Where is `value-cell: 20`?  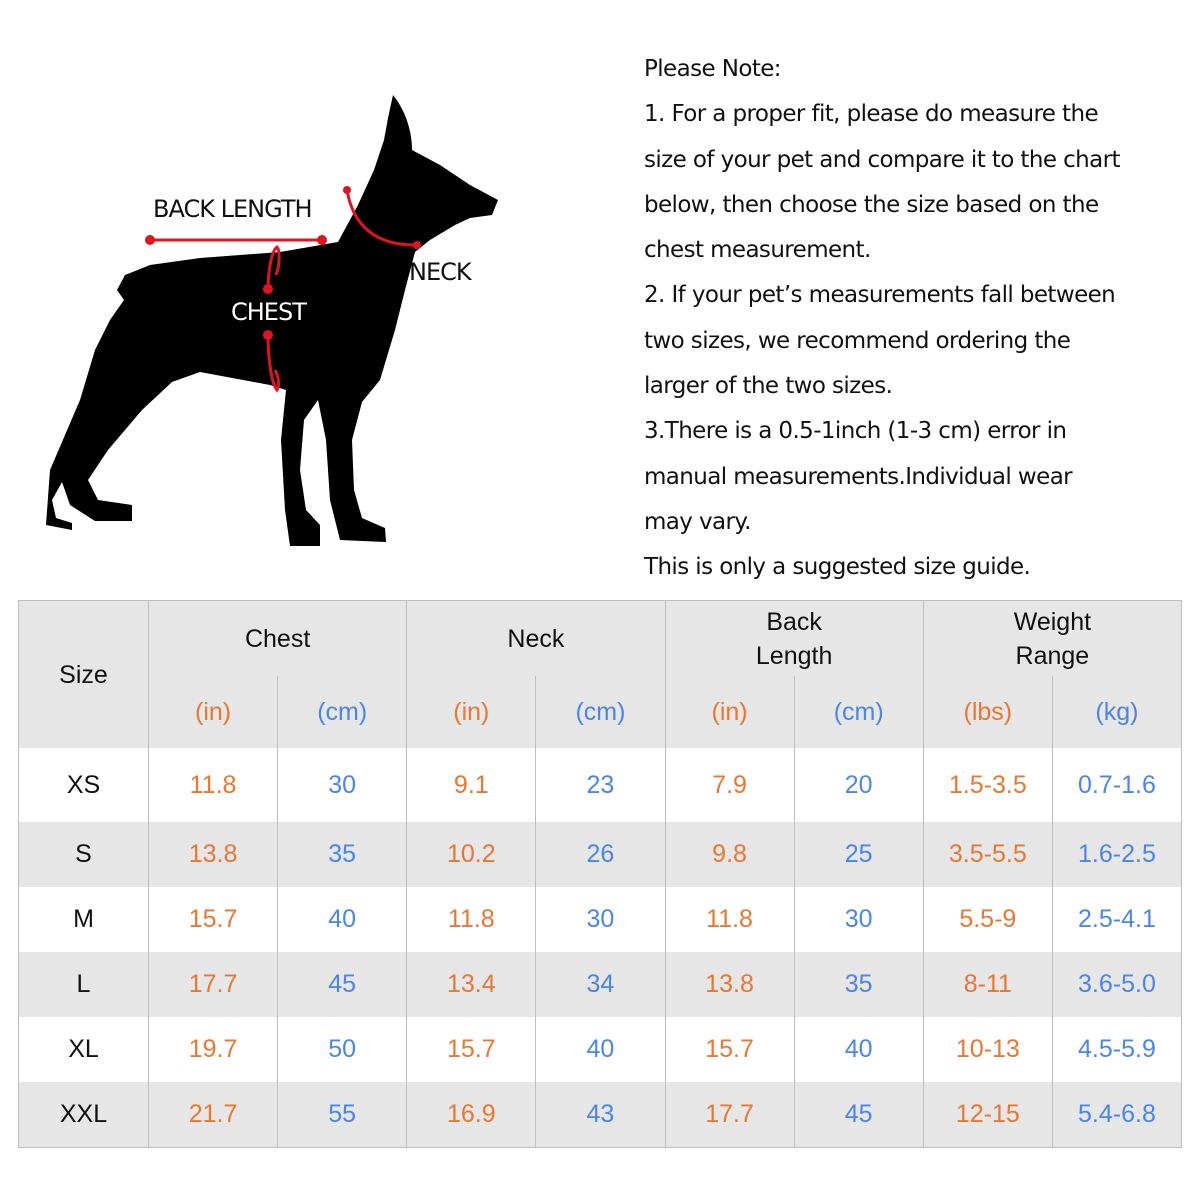 value-cell: 20 is located at coordinates (858, 785).